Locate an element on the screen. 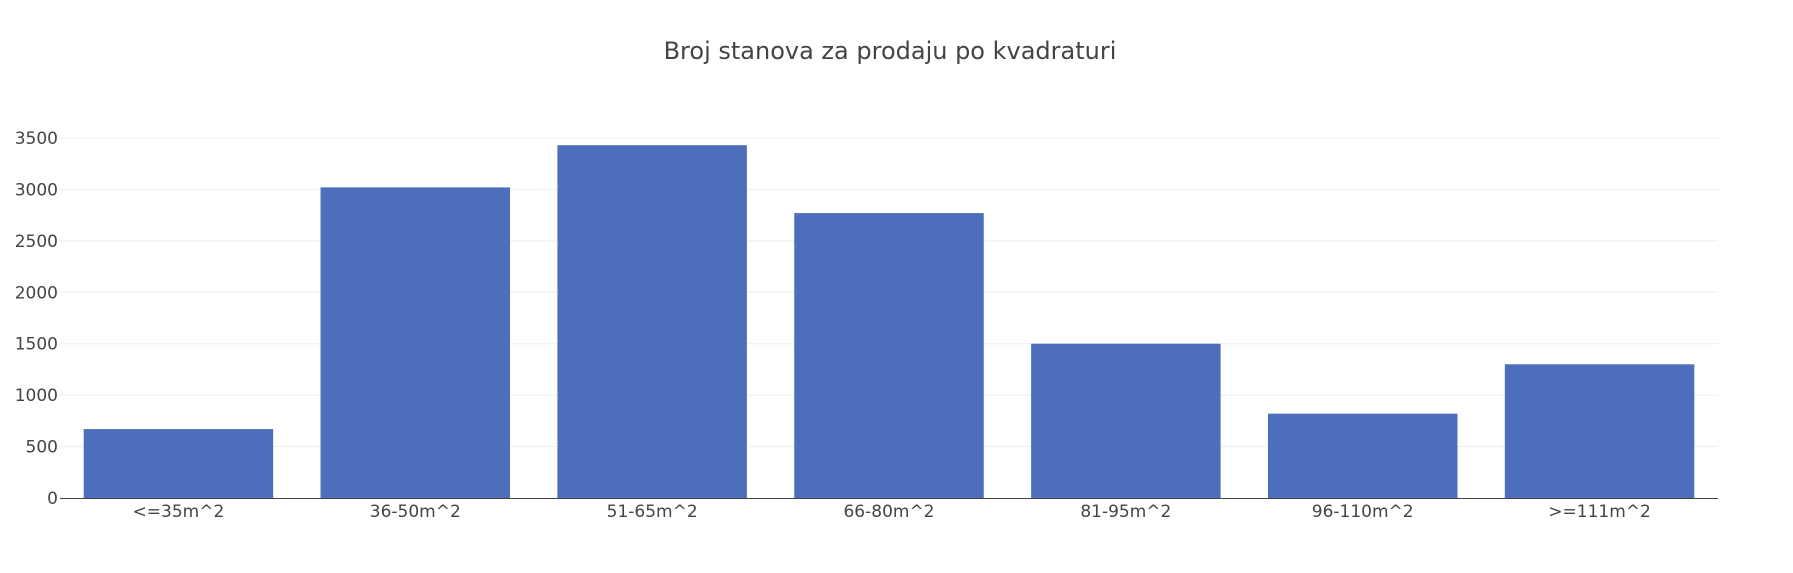 Image resolution: width=1793 pixels, height=573 pixels. y-tick-label: 500 is located at coordinates (42, 448).